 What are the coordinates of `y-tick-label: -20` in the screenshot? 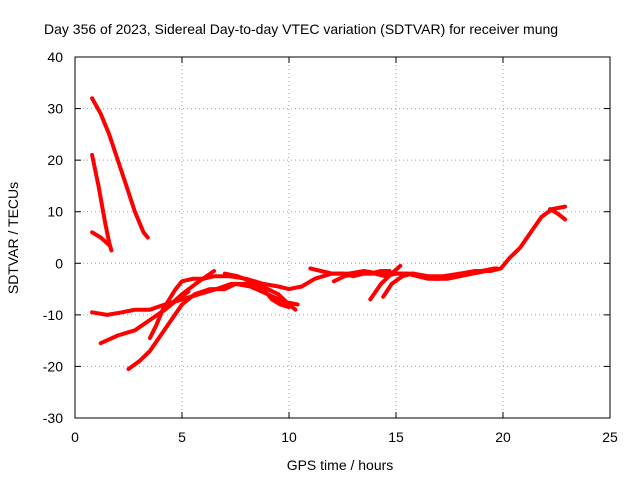 It's located at (53, 366).